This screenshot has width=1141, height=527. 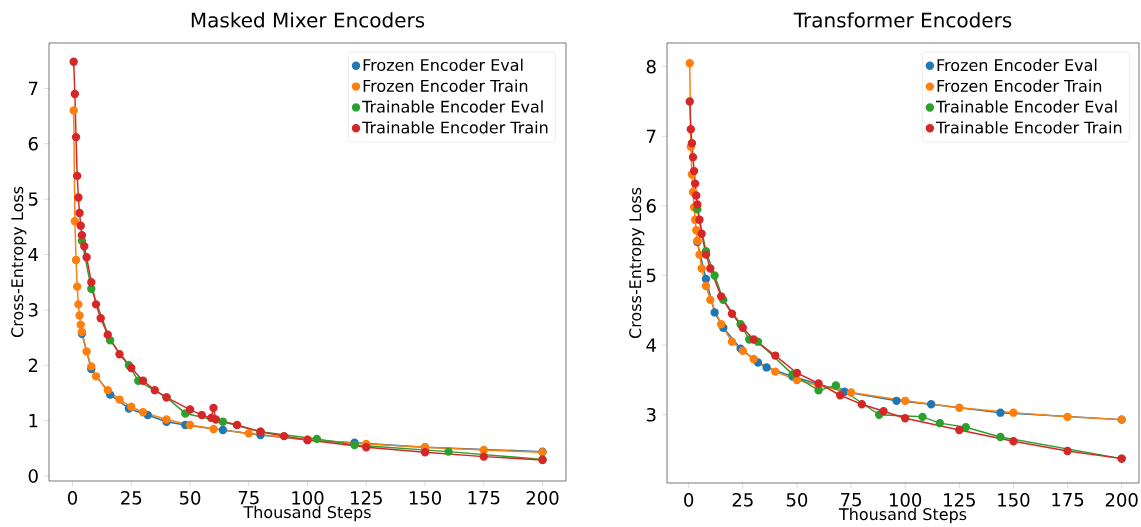 What do you see at coordinates (308, 20) in the screenshot?
I see `chart-title: Masked Mixer Encoders` at bounding box center [308, 20].